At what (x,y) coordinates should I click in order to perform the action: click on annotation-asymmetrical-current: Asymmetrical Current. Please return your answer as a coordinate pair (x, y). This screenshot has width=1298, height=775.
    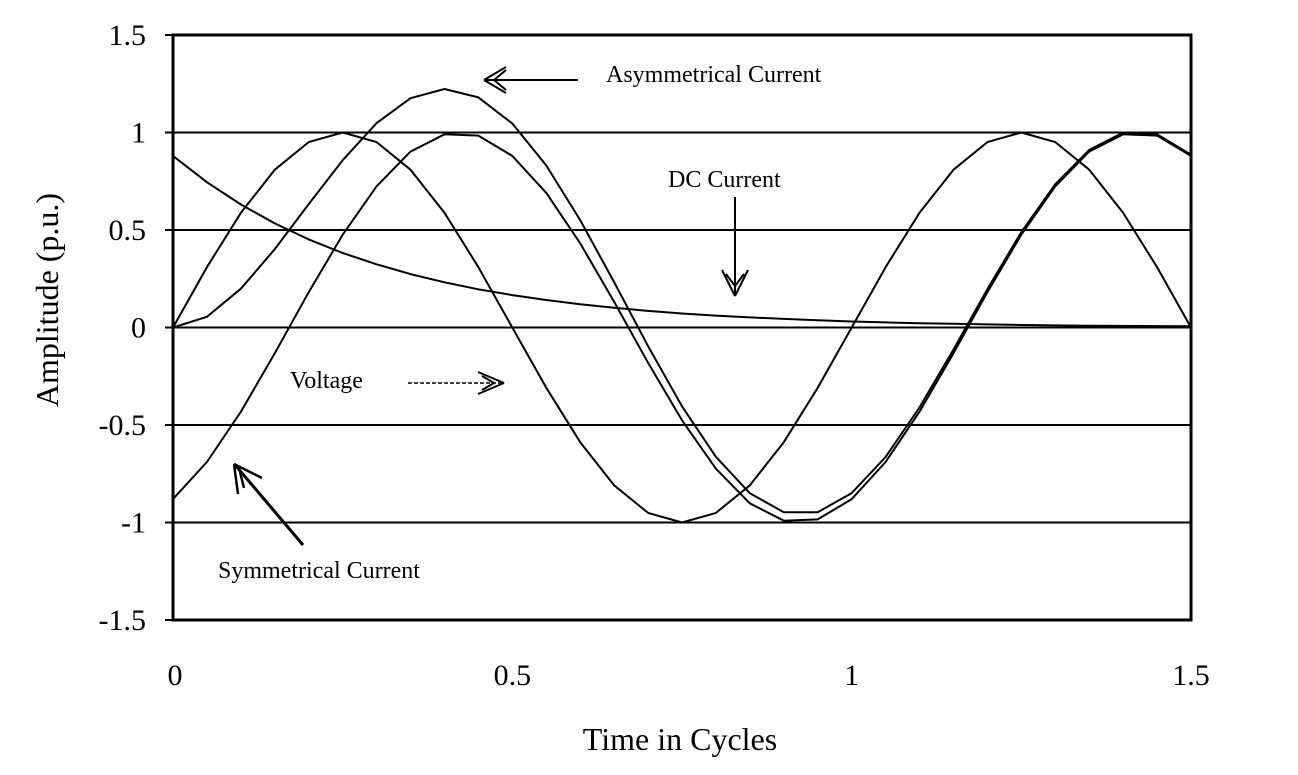
    Looking at the image, I should click on (652, 78).